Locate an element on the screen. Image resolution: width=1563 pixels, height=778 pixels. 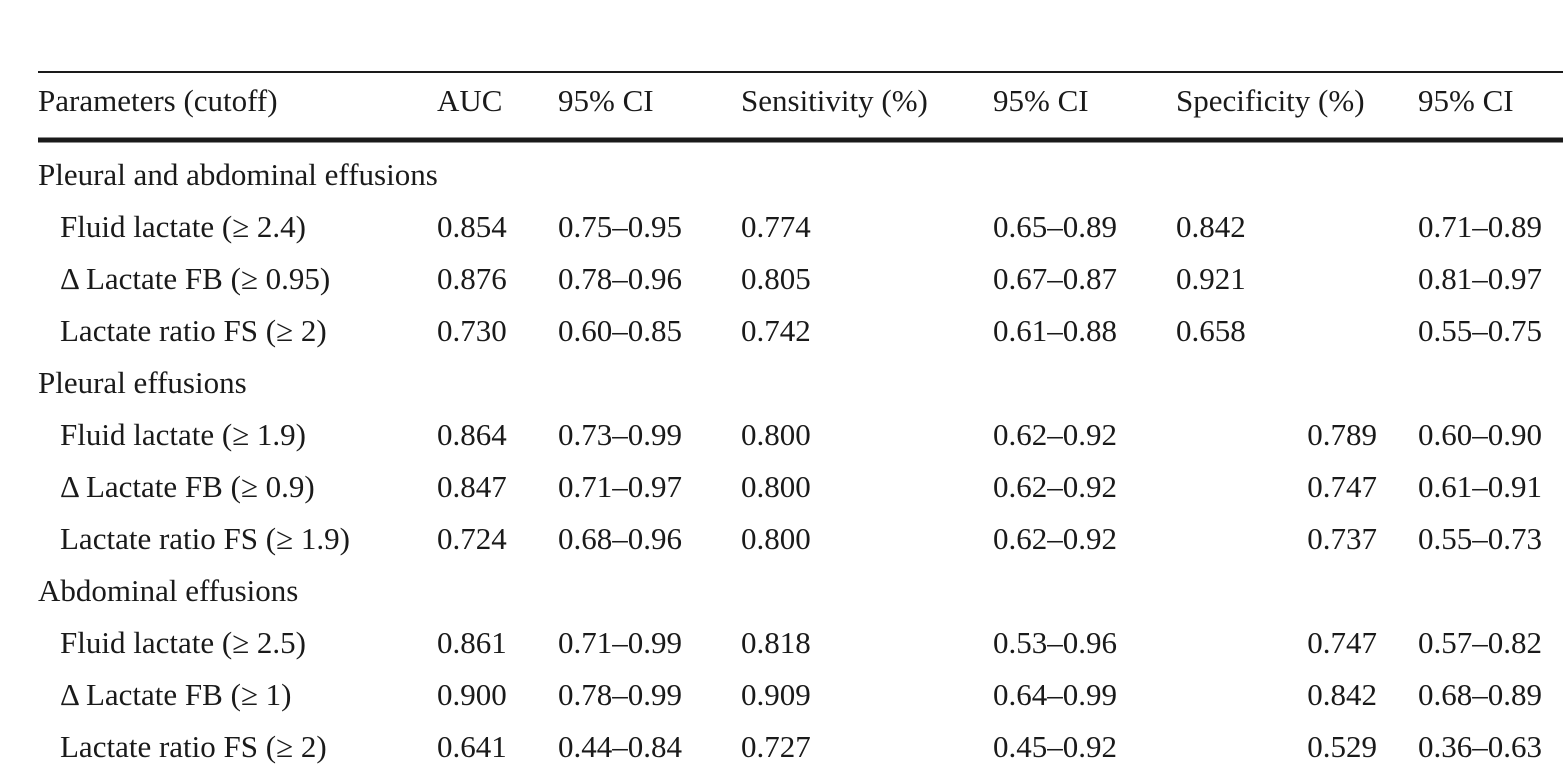
row-label: Fluid lactate (≥ 1.9) is located at coordinates (183, 434).